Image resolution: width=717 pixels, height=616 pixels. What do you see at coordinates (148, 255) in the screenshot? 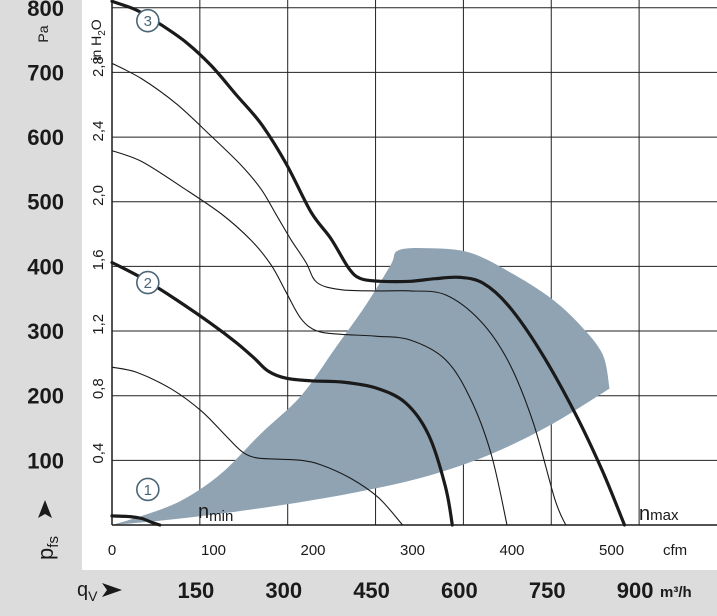
I see `curve-markers: 1 2 3` at bounding box center [148, 255].